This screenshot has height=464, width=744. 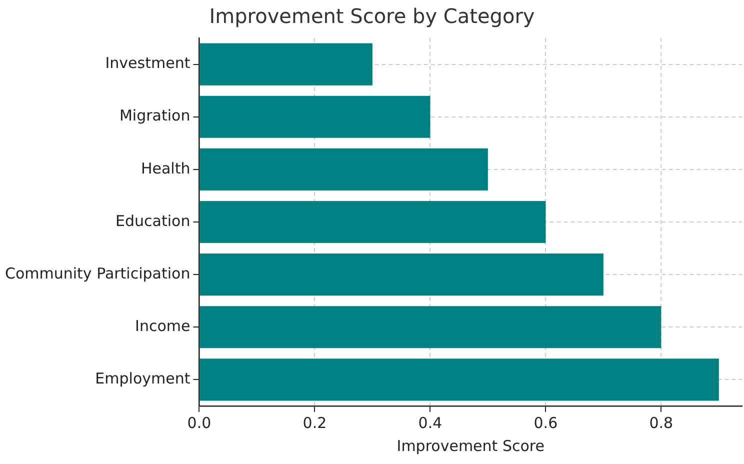 What do you see at coordinates (142, 379) in the screenshot?
I see `y-tick-label: Employment` at bounding box center [142, 379].